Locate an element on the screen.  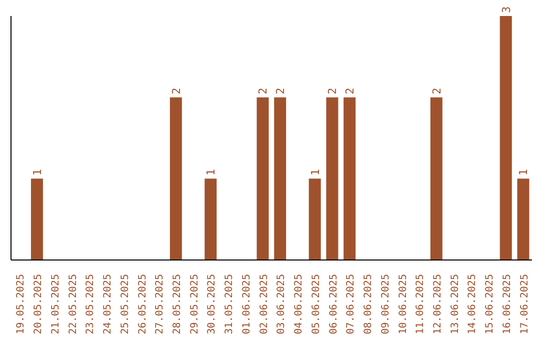
x-tick-label: 16.06.2025 is located at coordinates (507, 304).